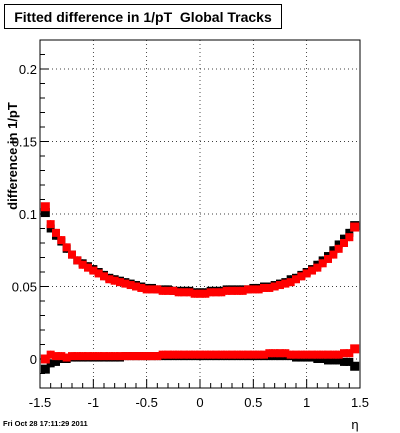 This screenshot has height=433, width=400. Describe the element at coordinates (24, 142) in the screenshot. I see `y-tick-label: 0.15` at that location.